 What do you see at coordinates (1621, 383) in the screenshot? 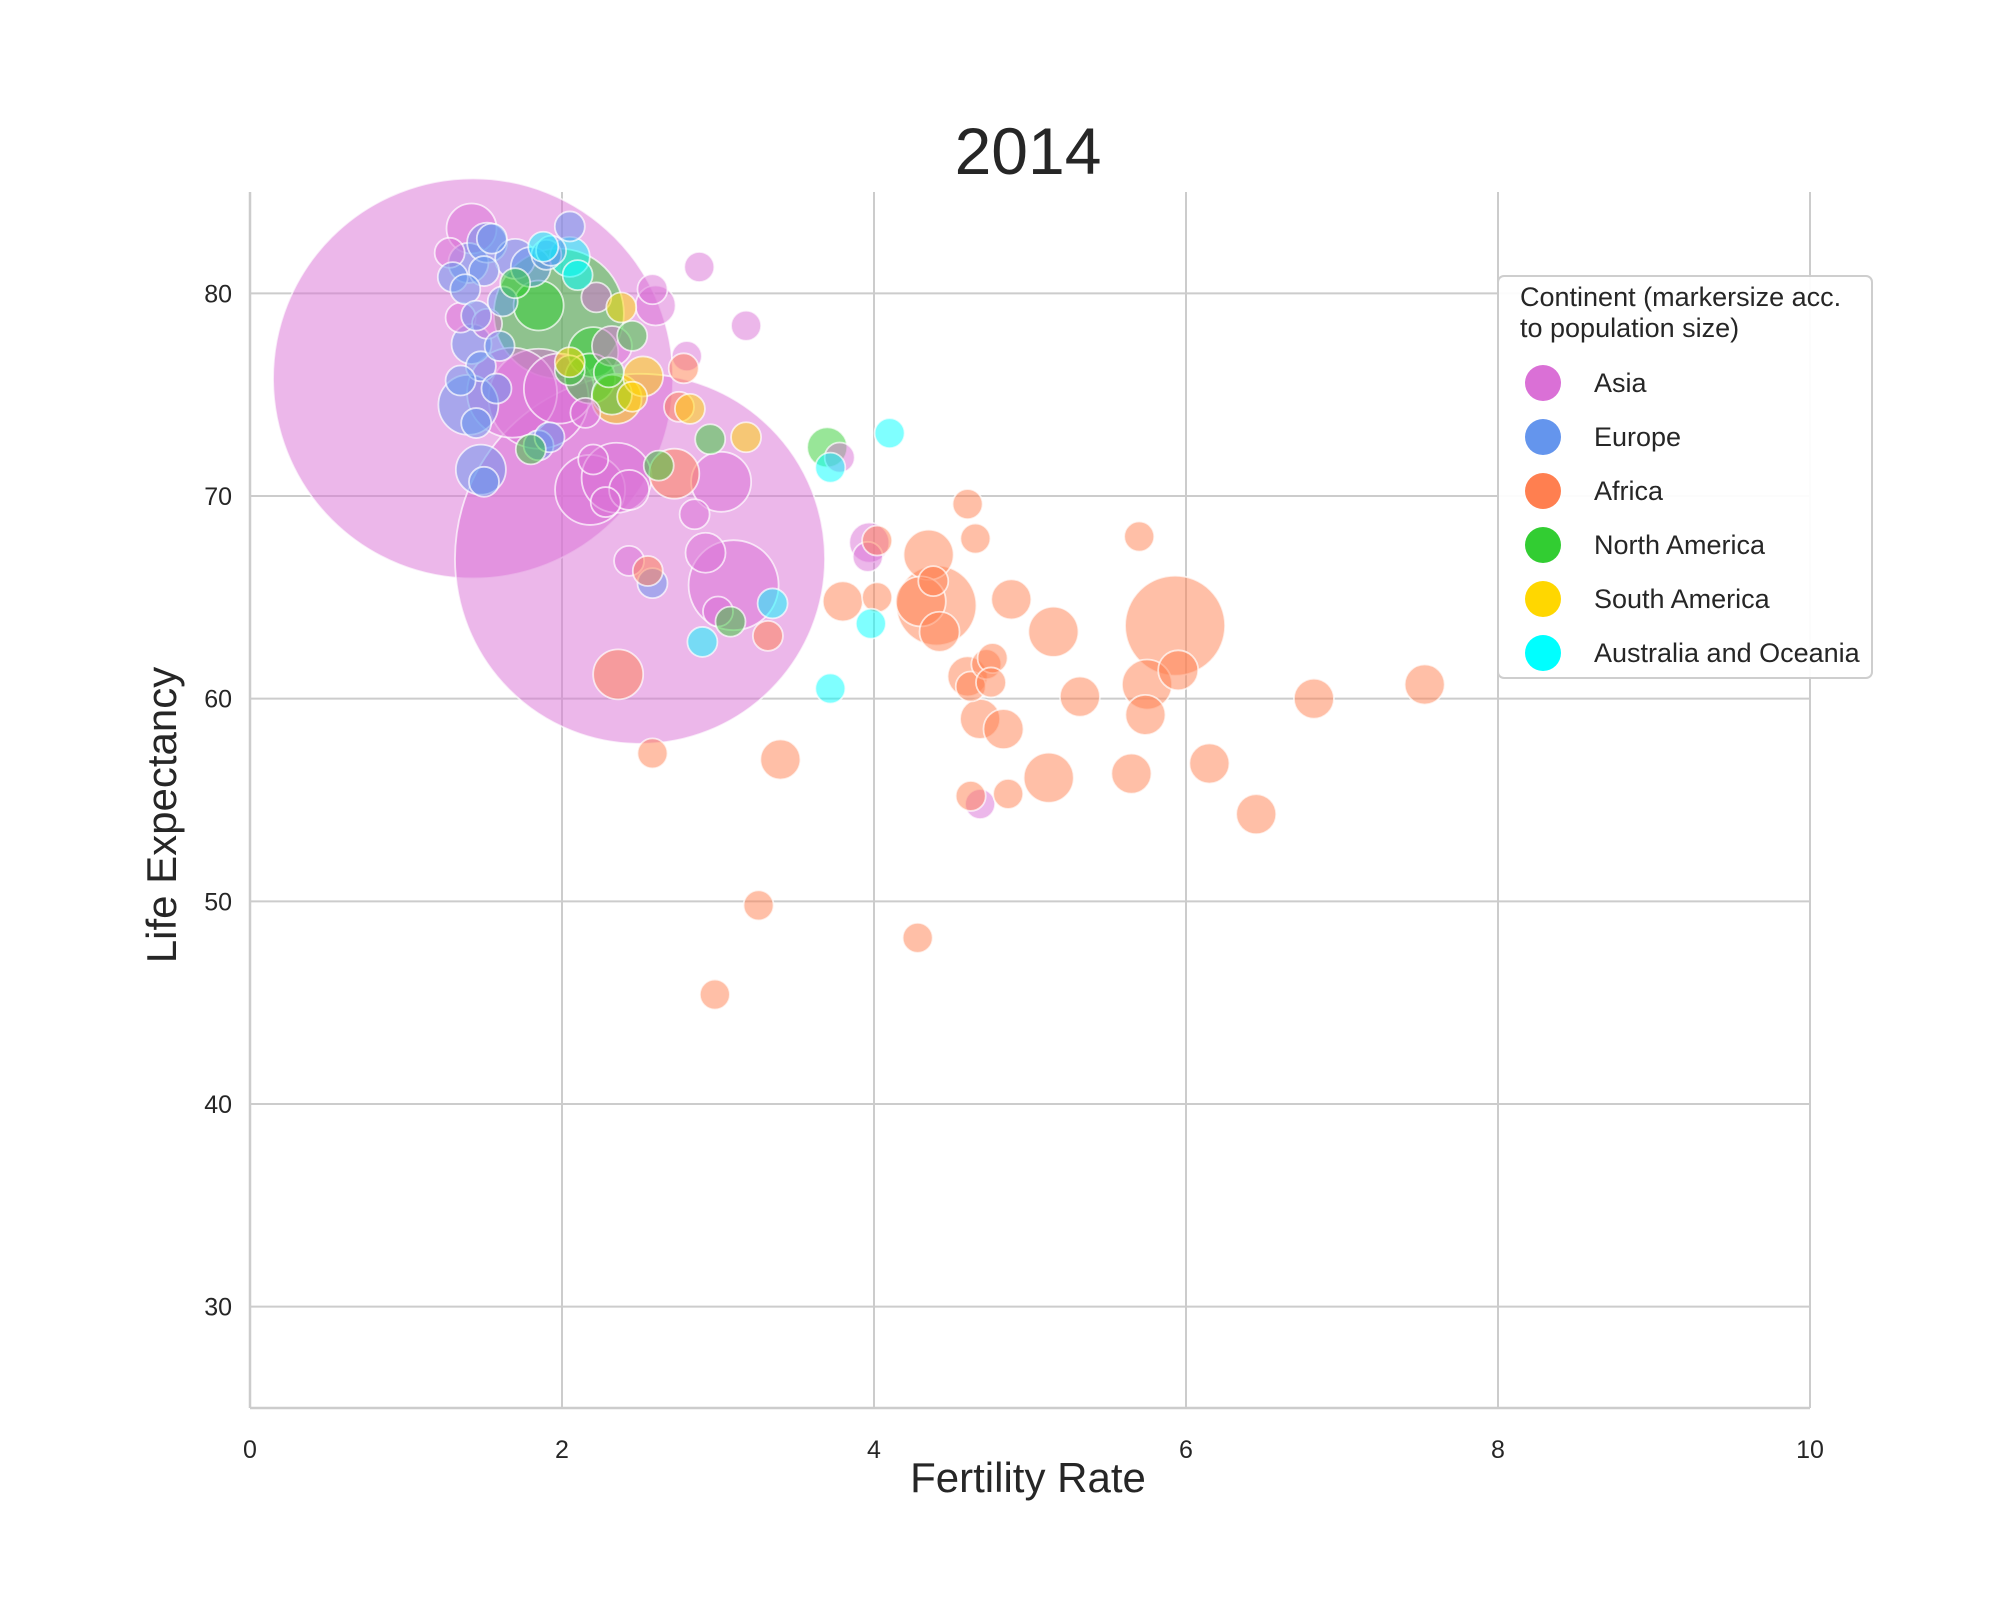
I see `legend-label-asia: Asia` at bounding box center [1621, 383].